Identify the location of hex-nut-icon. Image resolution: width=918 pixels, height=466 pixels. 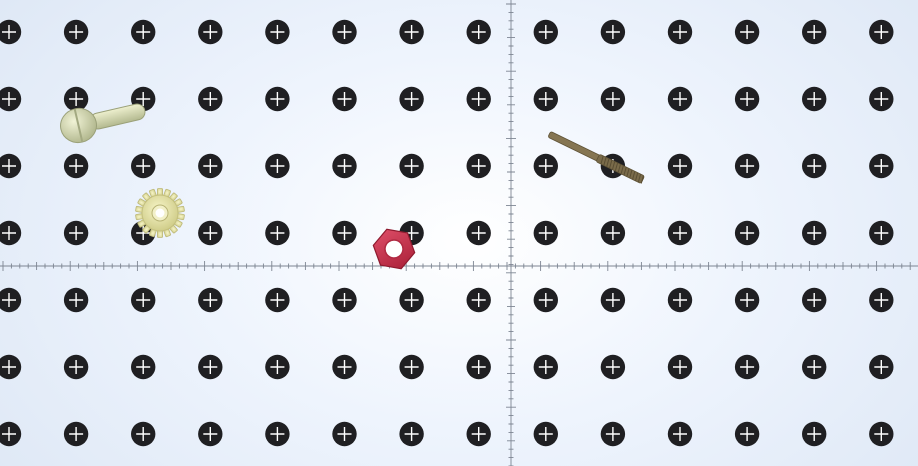
(394, 248).